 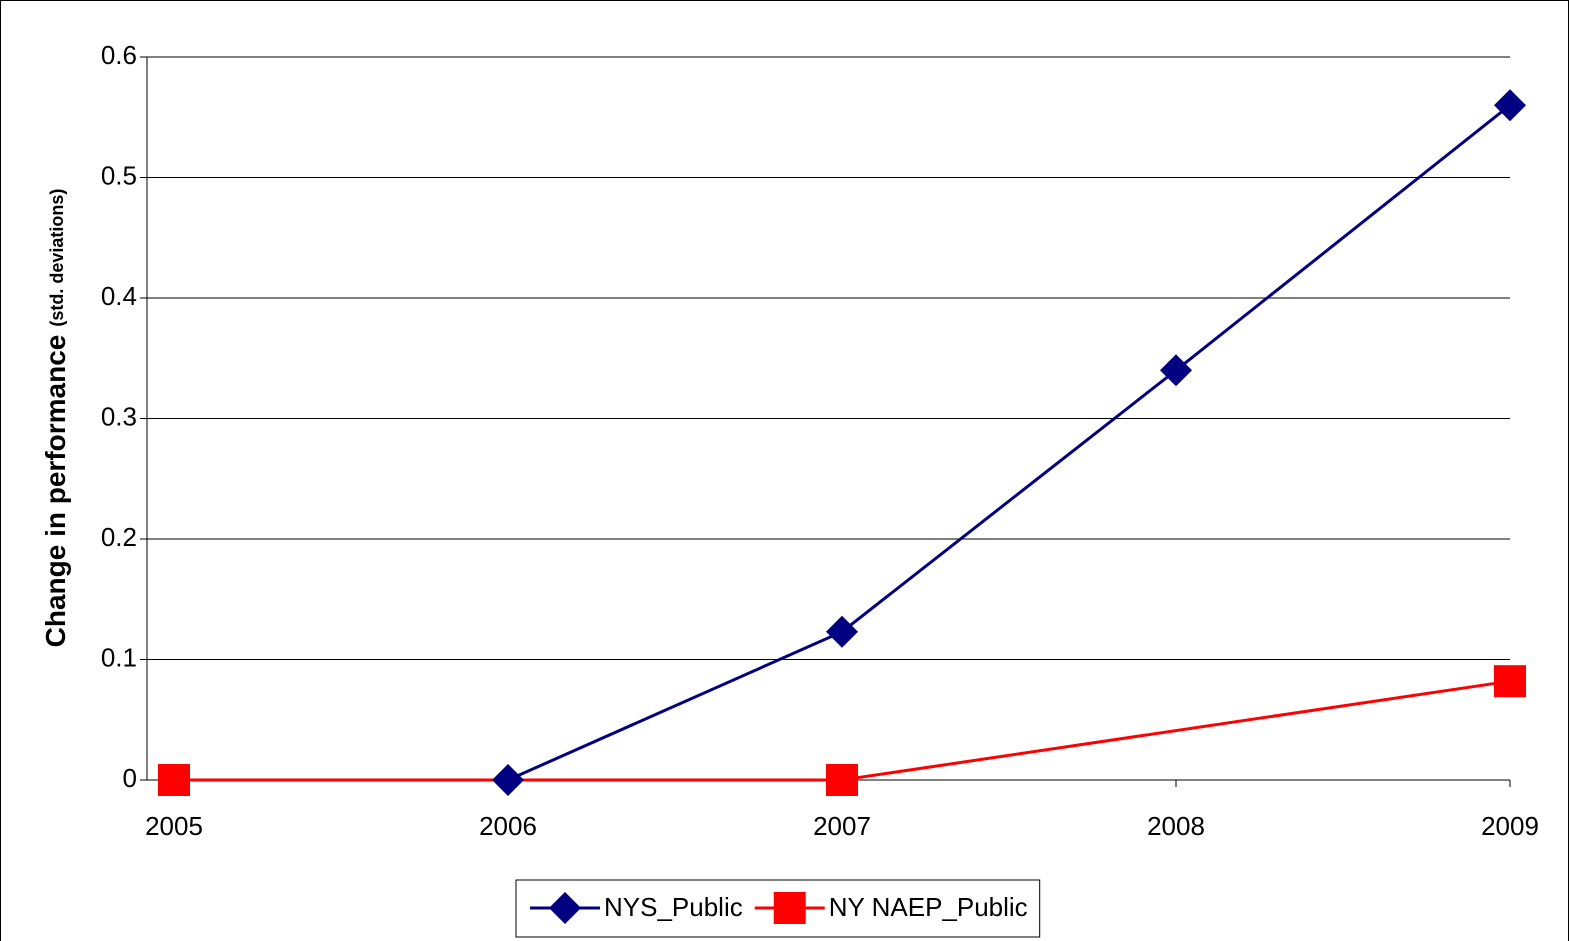 I want to click on legend-label: NYS_Public, so click(x=673, y=907).